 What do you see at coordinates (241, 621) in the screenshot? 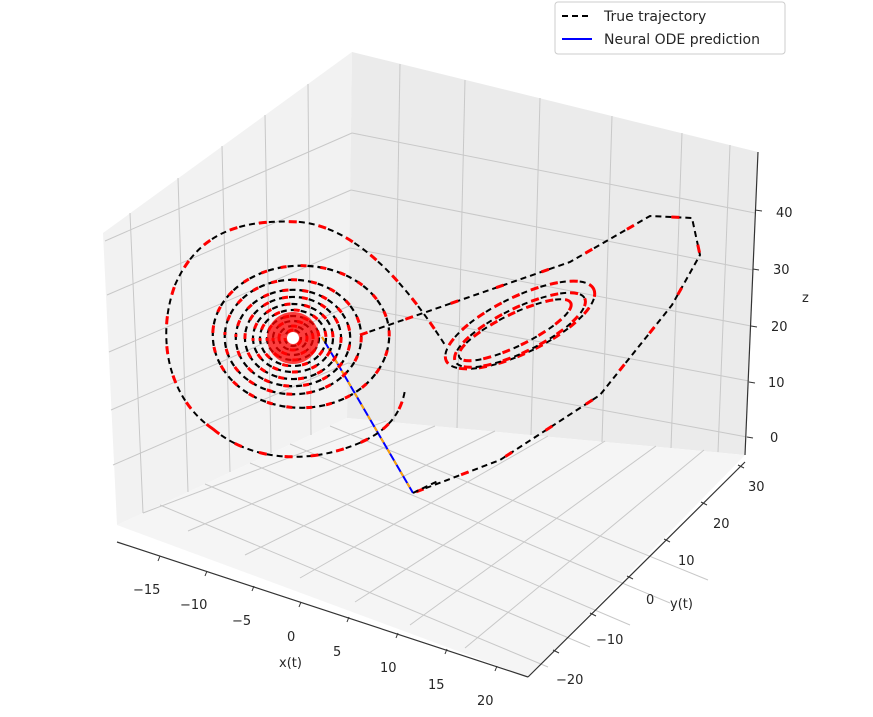
I see `svg-text: −5` at bounding box center [241, 621].